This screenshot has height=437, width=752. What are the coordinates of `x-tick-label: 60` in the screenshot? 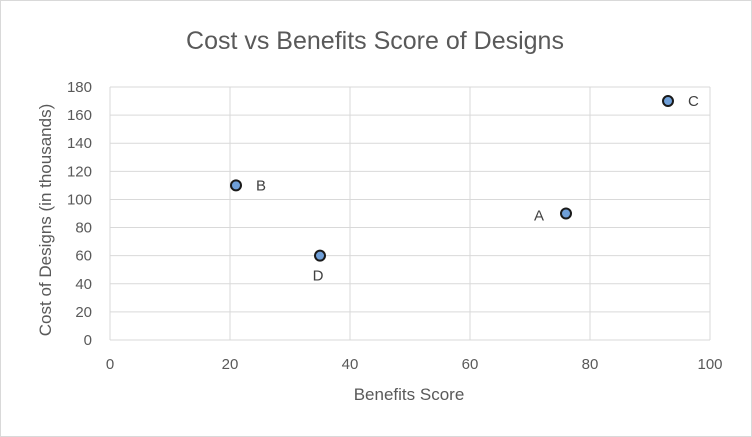 It's located at (470, 364).